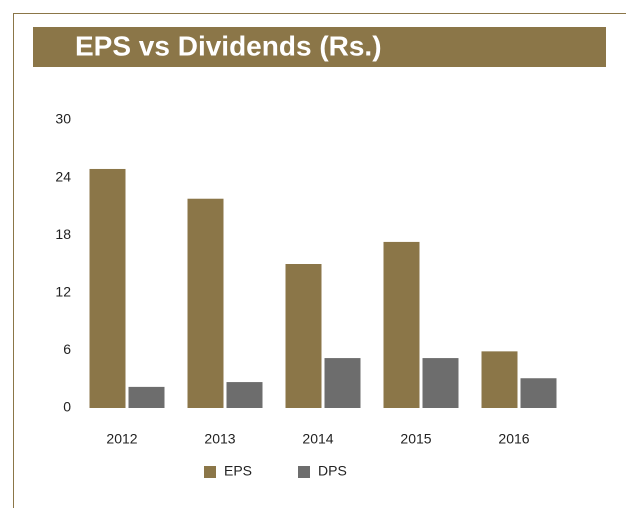 Image resolution: width=626 pixels, height=508 pixels. Describe the element at coordinates (63, 292) in the screenshot. I see `y-tick-label: 12` at that location.